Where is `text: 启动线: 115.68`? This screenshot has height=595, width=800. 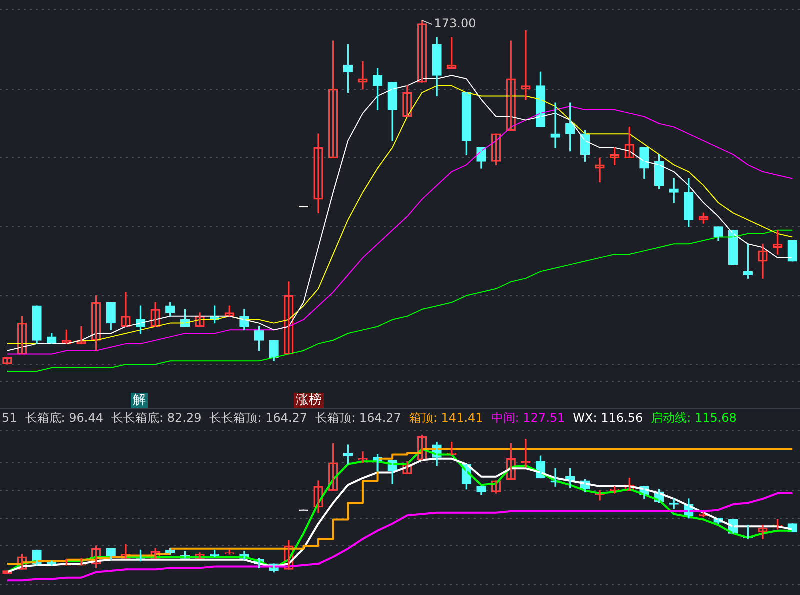
text: 启动线: 115.68 is located at coordinates (694, 418).